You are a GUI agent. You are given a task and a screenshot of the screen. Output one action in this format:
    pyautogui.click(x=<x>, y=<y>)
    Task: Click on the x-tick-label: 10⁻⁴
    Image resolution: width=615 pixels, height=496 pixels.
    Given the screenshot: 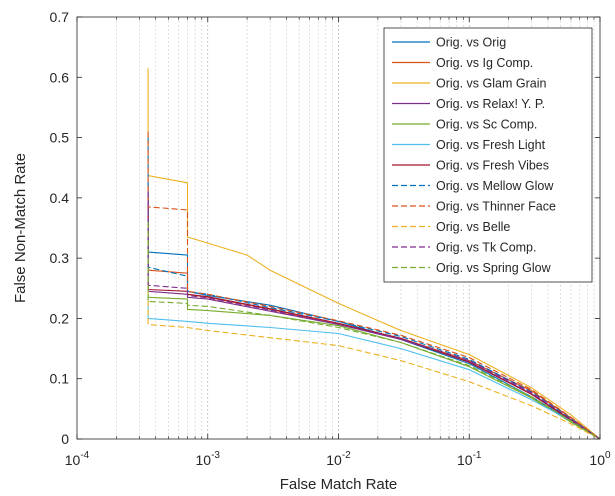 What is the action you would take?
    pyautogui.click(x=77, y=459)
    